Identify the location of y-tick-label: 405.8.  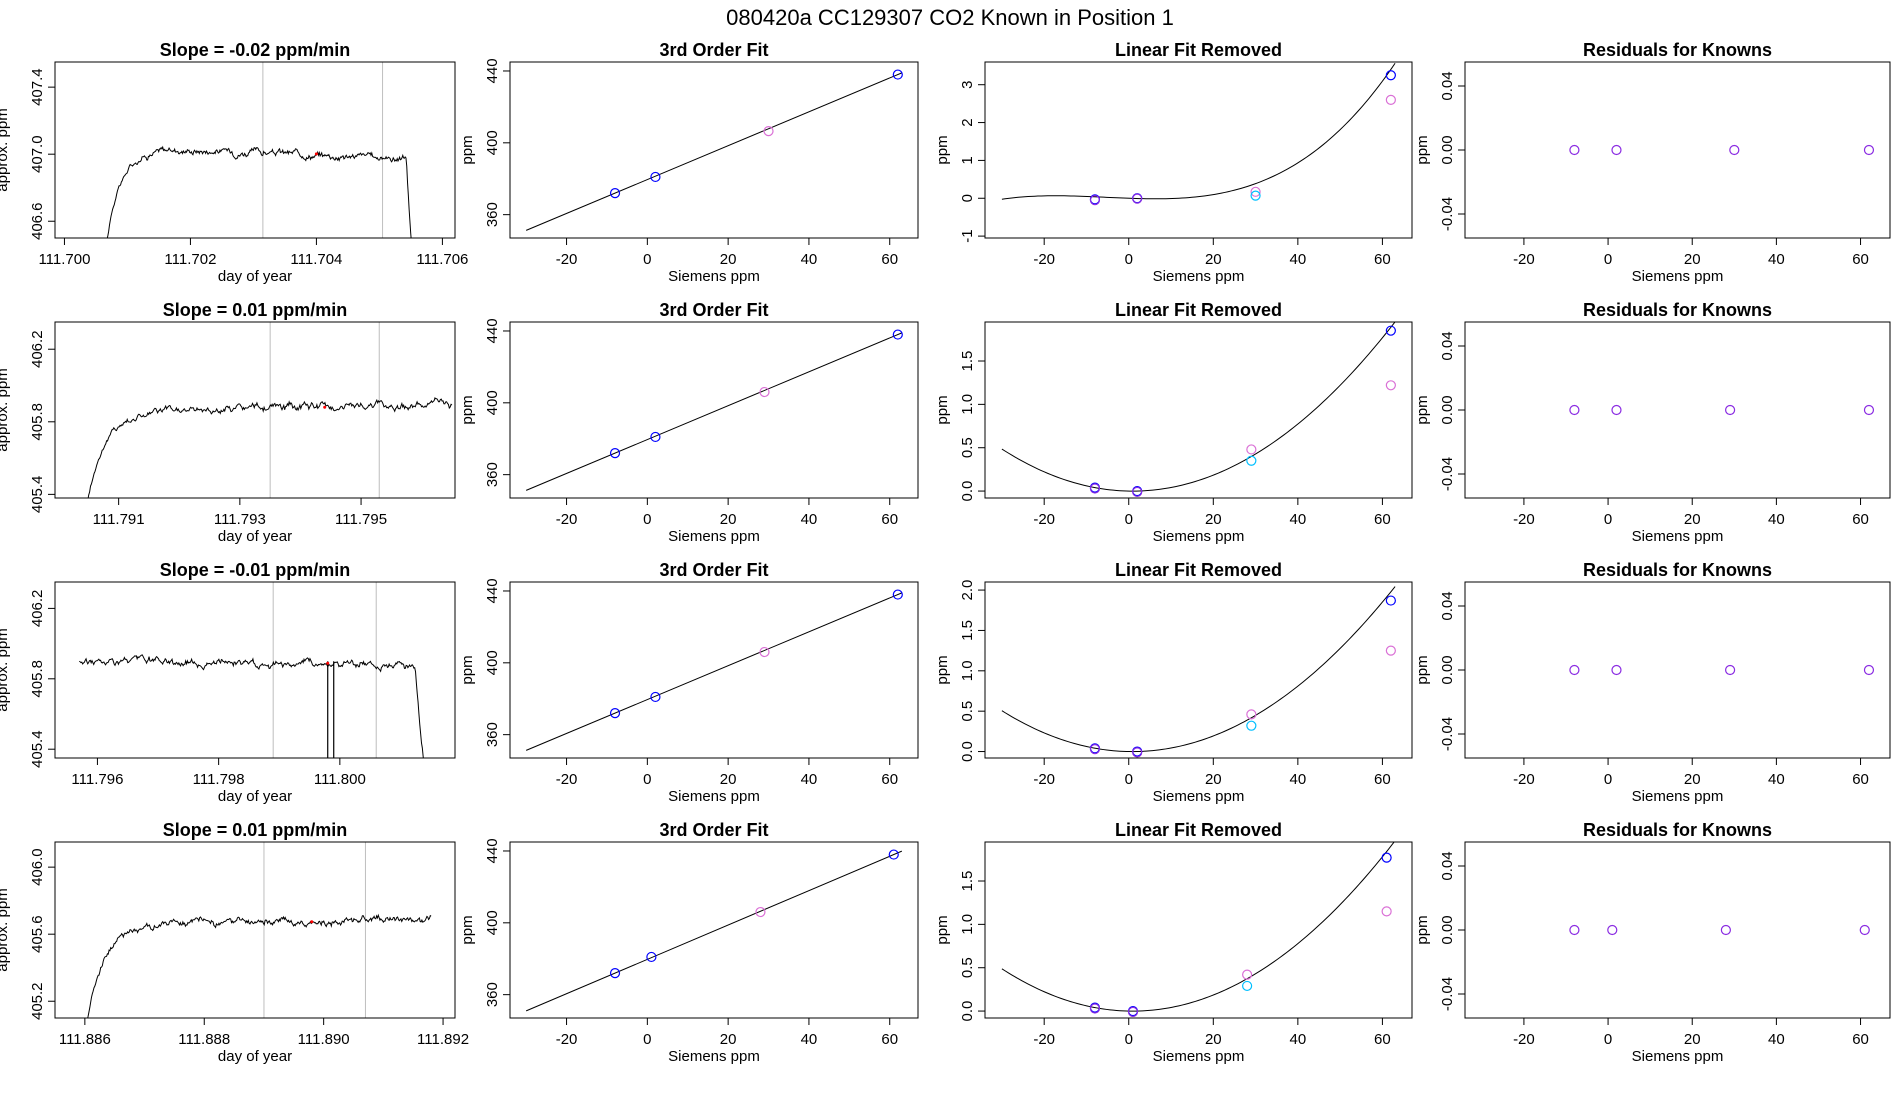
(37, 679).